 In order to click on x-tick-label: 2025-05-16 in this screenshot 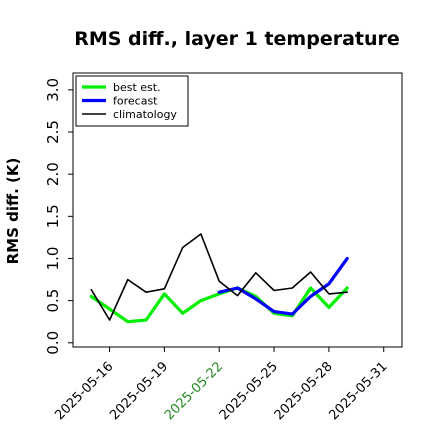, I will do `click(84, 391)`.